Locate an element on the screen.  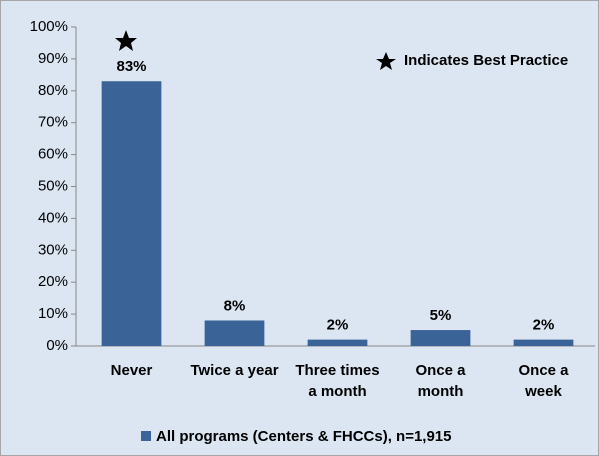
y-tick-label: 0% is located at coordinates (57, 345).